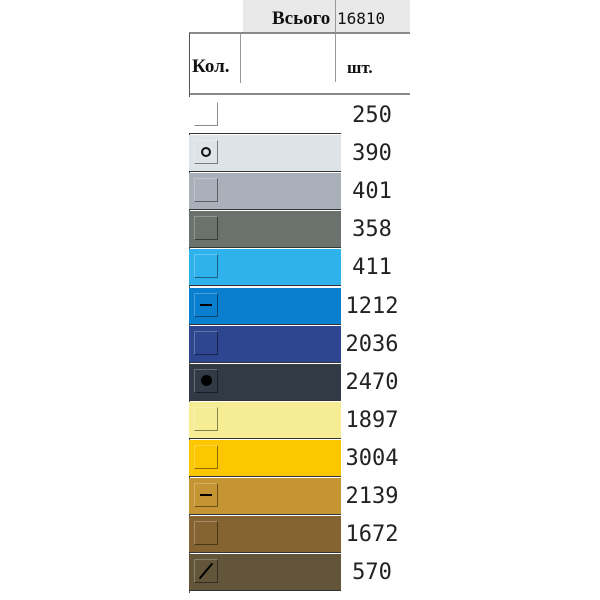  Describe the element at coordinates (372, 420) in the screenshot. I see `count-value: 1897` at that location.